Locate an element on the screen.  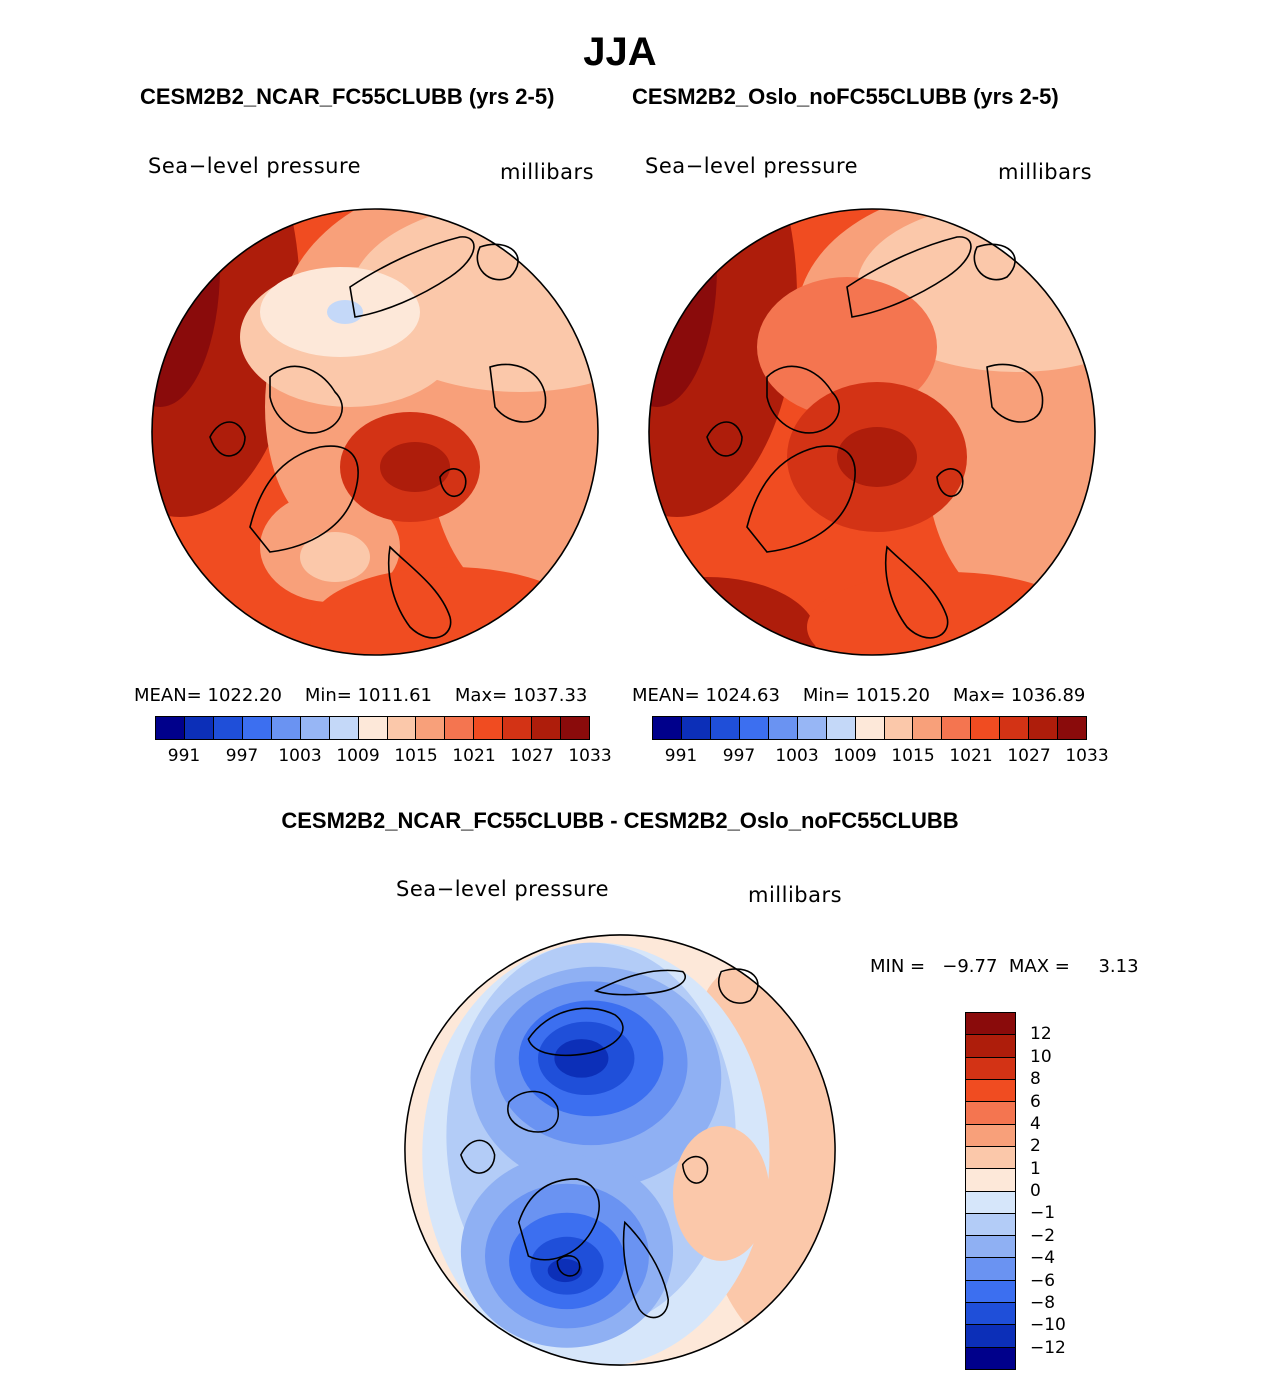
map-diff-coastlines is located at coordinates (609, 1143).